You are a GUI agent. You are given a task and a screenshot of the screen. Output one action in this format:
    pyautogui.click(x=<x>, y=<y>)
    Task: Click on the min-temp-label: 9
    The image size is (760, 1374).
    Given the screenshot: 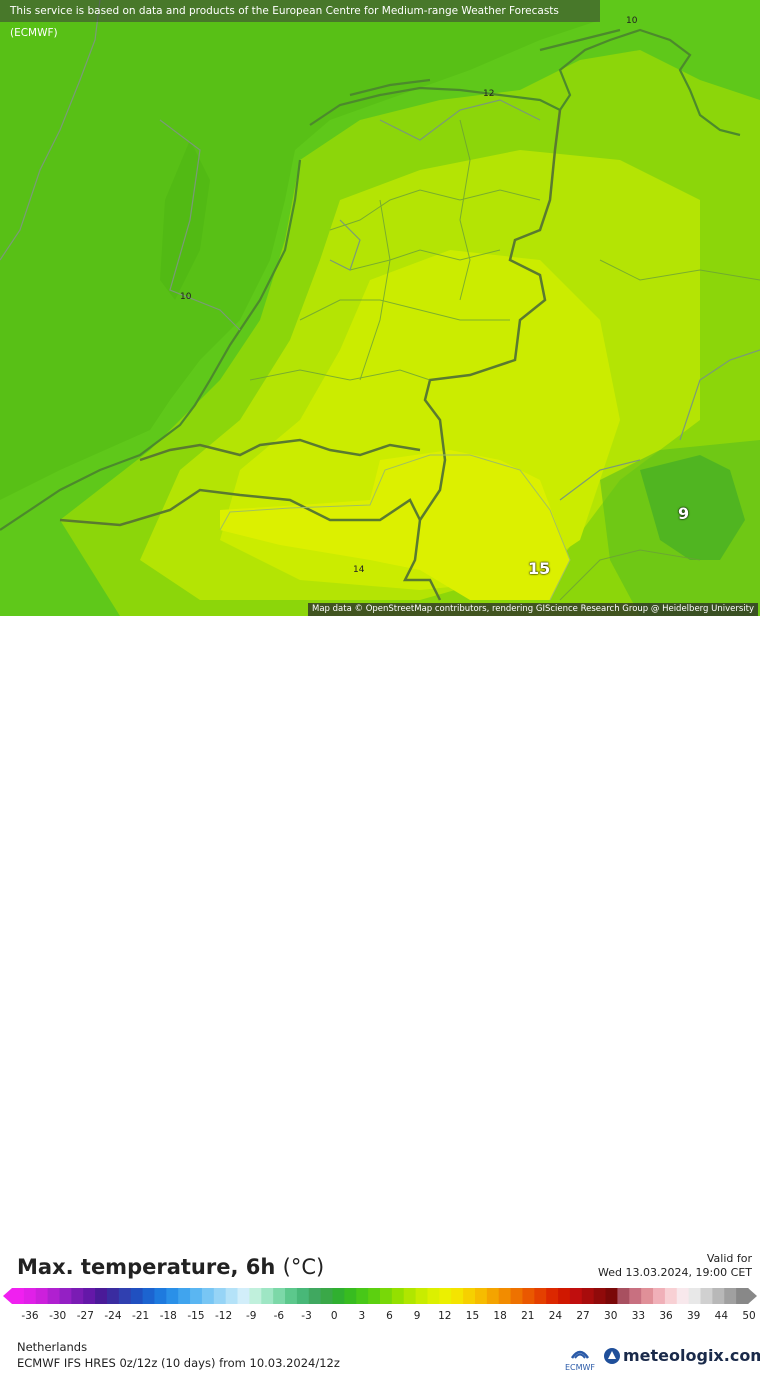 What is the action you would take?
    pyautogui.click(x=684, y=513)
    